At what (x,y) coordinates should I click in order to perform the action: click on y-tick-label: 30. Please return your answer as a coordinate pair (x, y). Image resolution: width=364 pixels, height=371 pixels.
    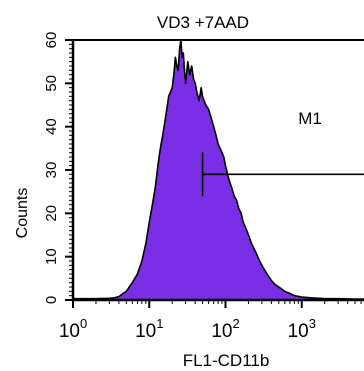
    Looking at the image, I should click on (51, 170).